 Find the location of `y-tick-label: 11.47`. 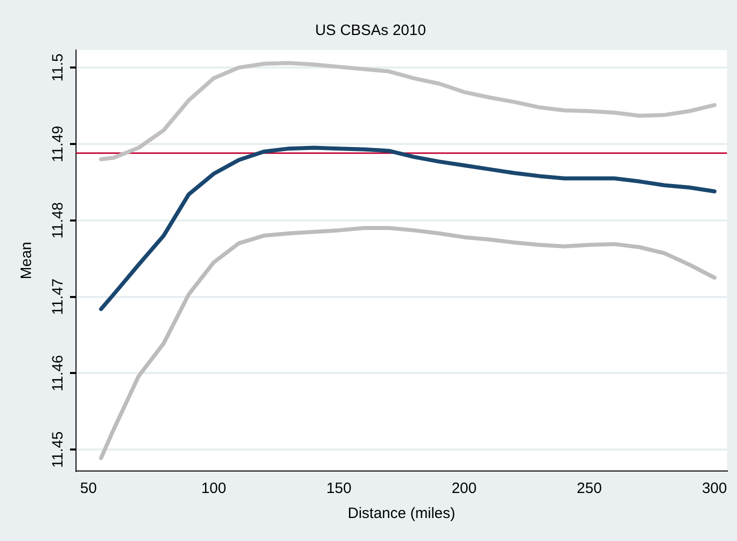

y-tick-label: 11.47 is located at coordinates (58, 297).